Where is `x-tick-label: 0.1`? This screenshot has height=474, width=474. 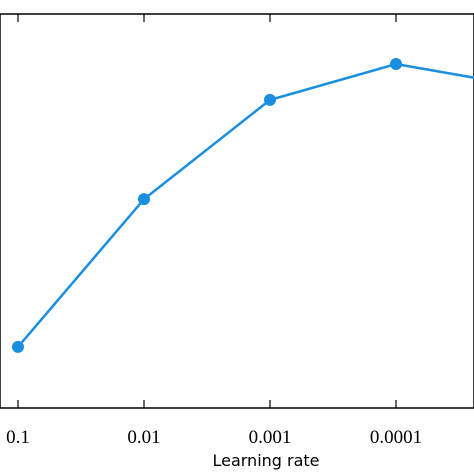 x-tick-label: 0.1 is located at coordinates (18, 437).